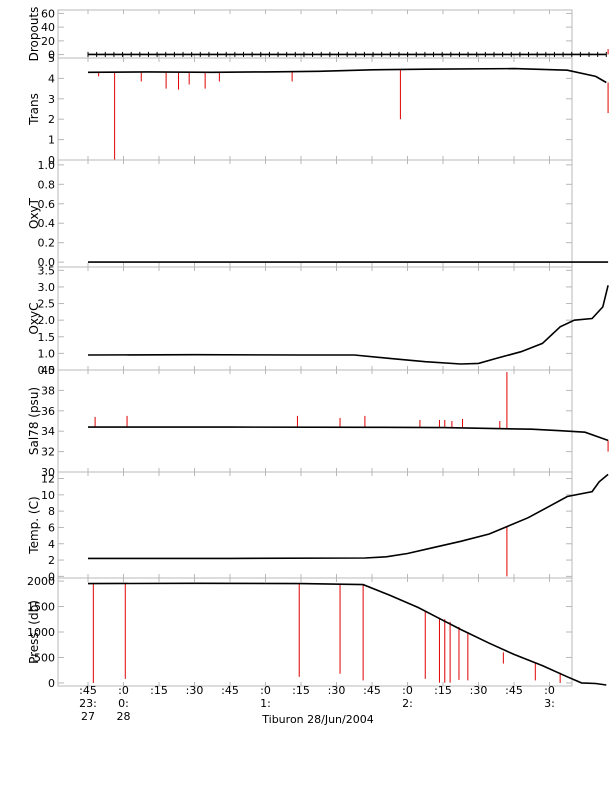  I want to click on y-tick-label: 0.6, so click(47, 204).